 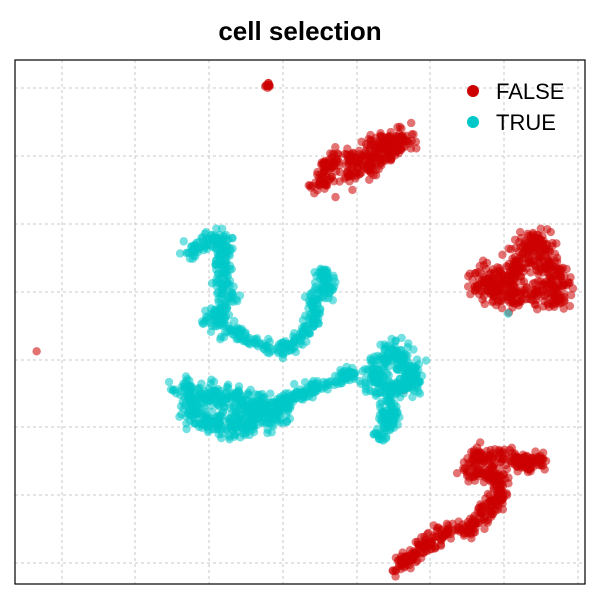 What do you see at coordinates (530, 91) in the screenshot?
I see `legend-label-false: FALSE` at bounding box center [530, 91].